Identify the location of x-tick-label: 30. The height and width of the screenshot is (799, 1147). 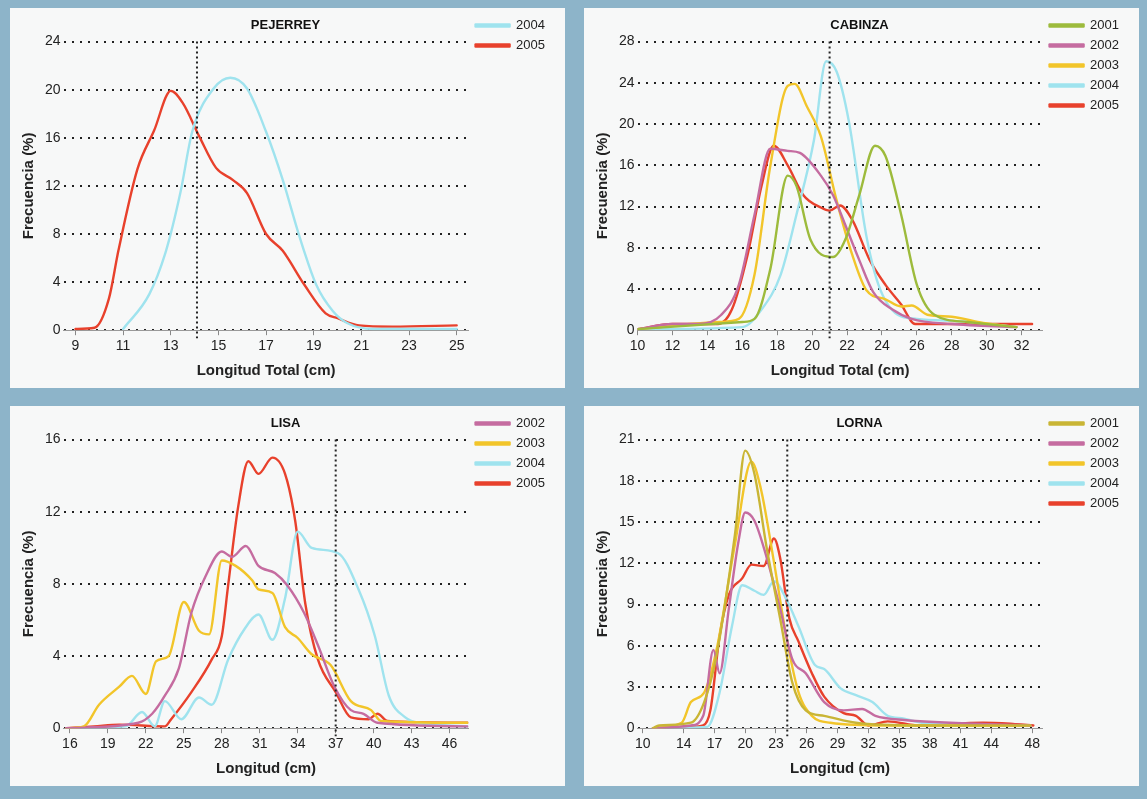
(986, 345).